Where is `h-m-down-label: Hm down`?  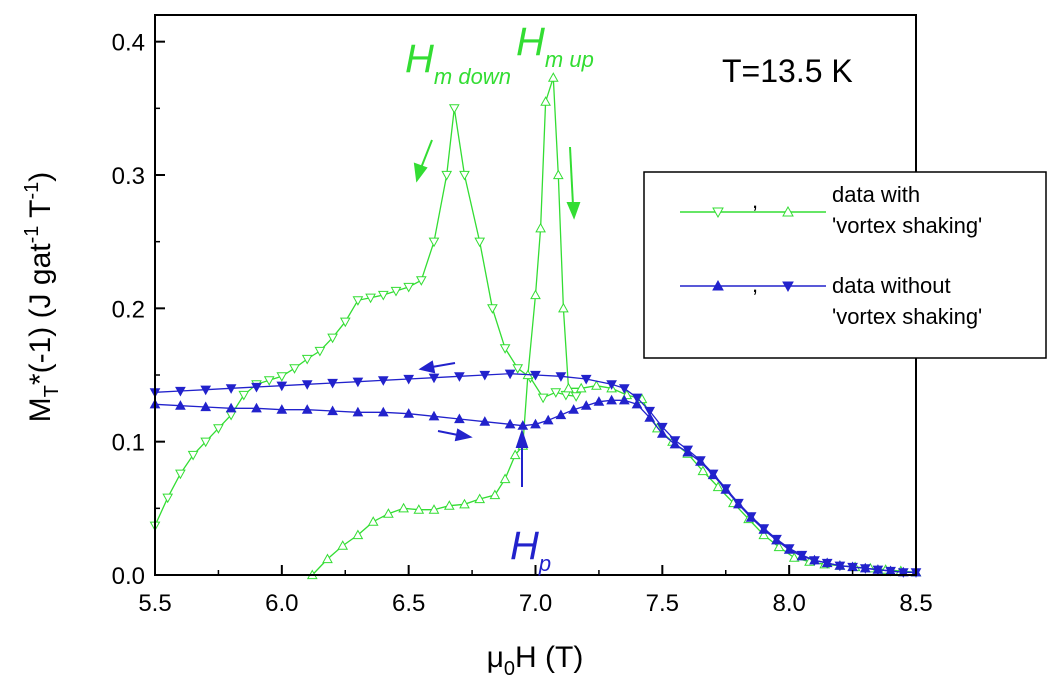
h-m-down-label: Hm down is located at coordinates (458, 63).